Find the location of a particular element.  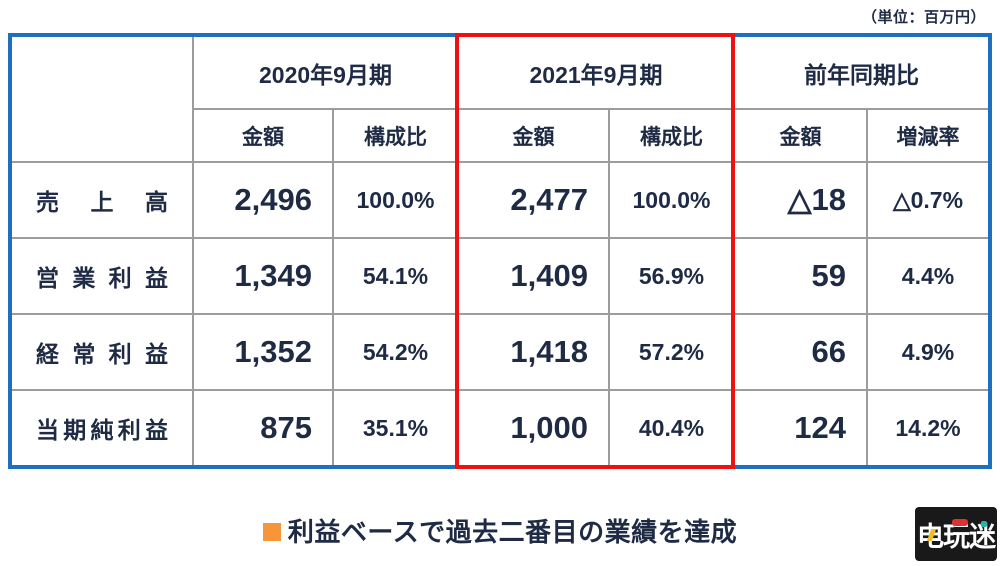

subheader-fy2021-amount: 金額 is located at coordinates (533, 135).